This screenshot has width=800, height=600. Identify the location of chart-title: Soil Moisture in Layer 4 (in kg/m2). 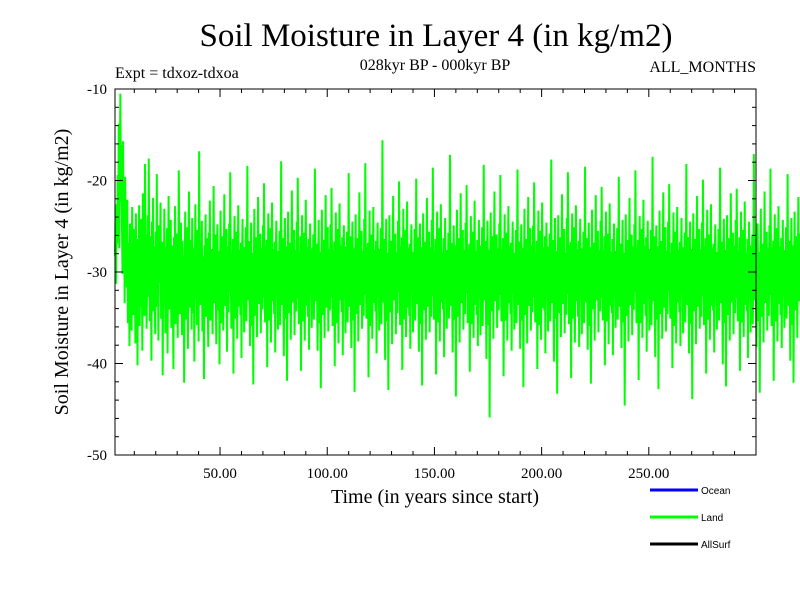
(436, 36).